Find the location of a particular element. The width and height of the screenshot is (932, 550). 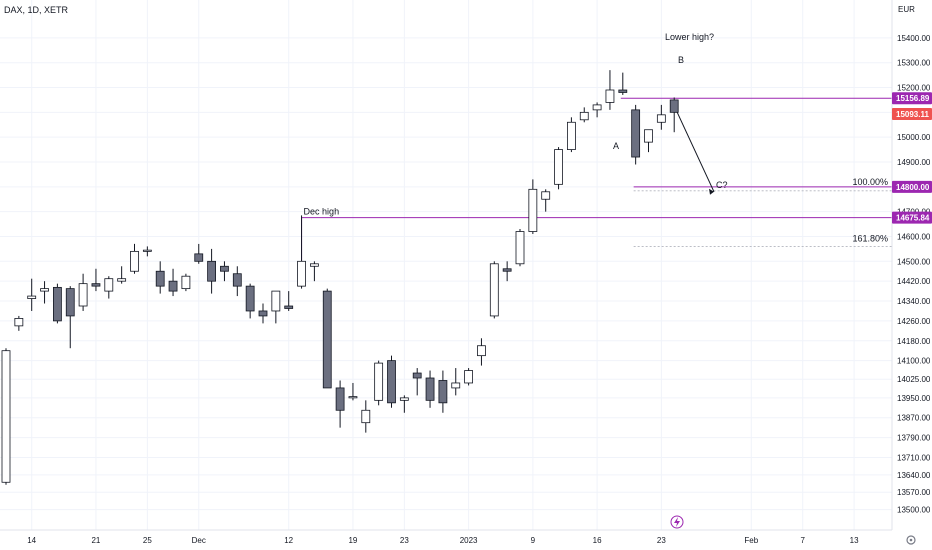

price-tick-label: 14180.00 is located at coordinates (914, 341).